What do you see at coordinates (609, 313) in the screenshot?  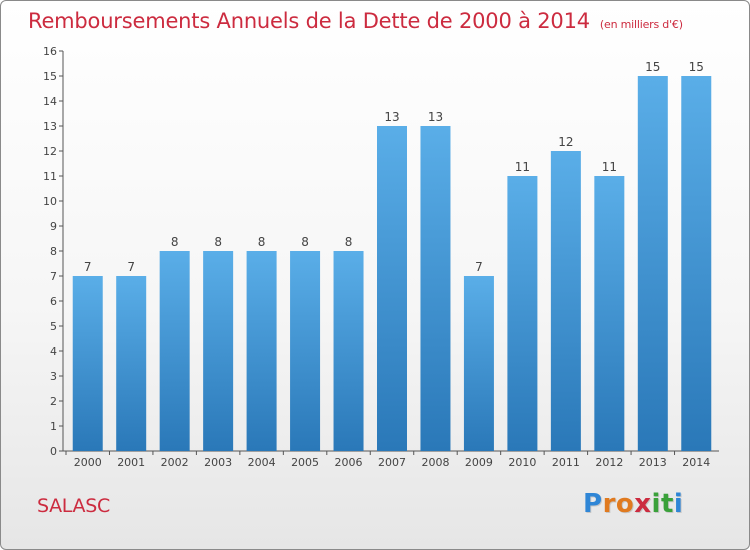 I see `bar-2012` at bounding box center [609, 313].